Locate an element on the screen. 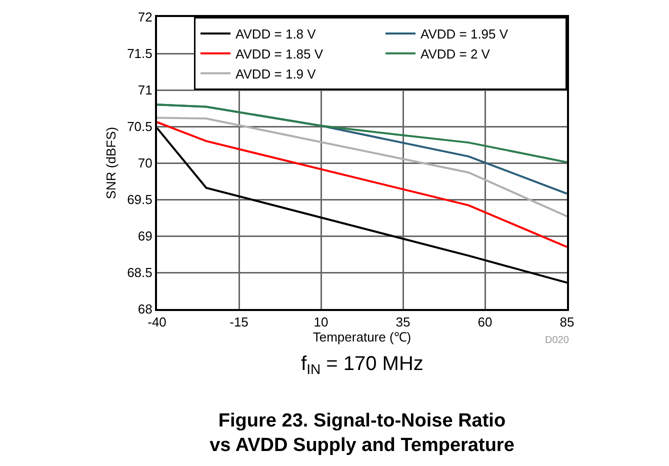 The image size is (669, 466). legend-label: AVDD = 1.85 V is located at coordinates (280, 54).